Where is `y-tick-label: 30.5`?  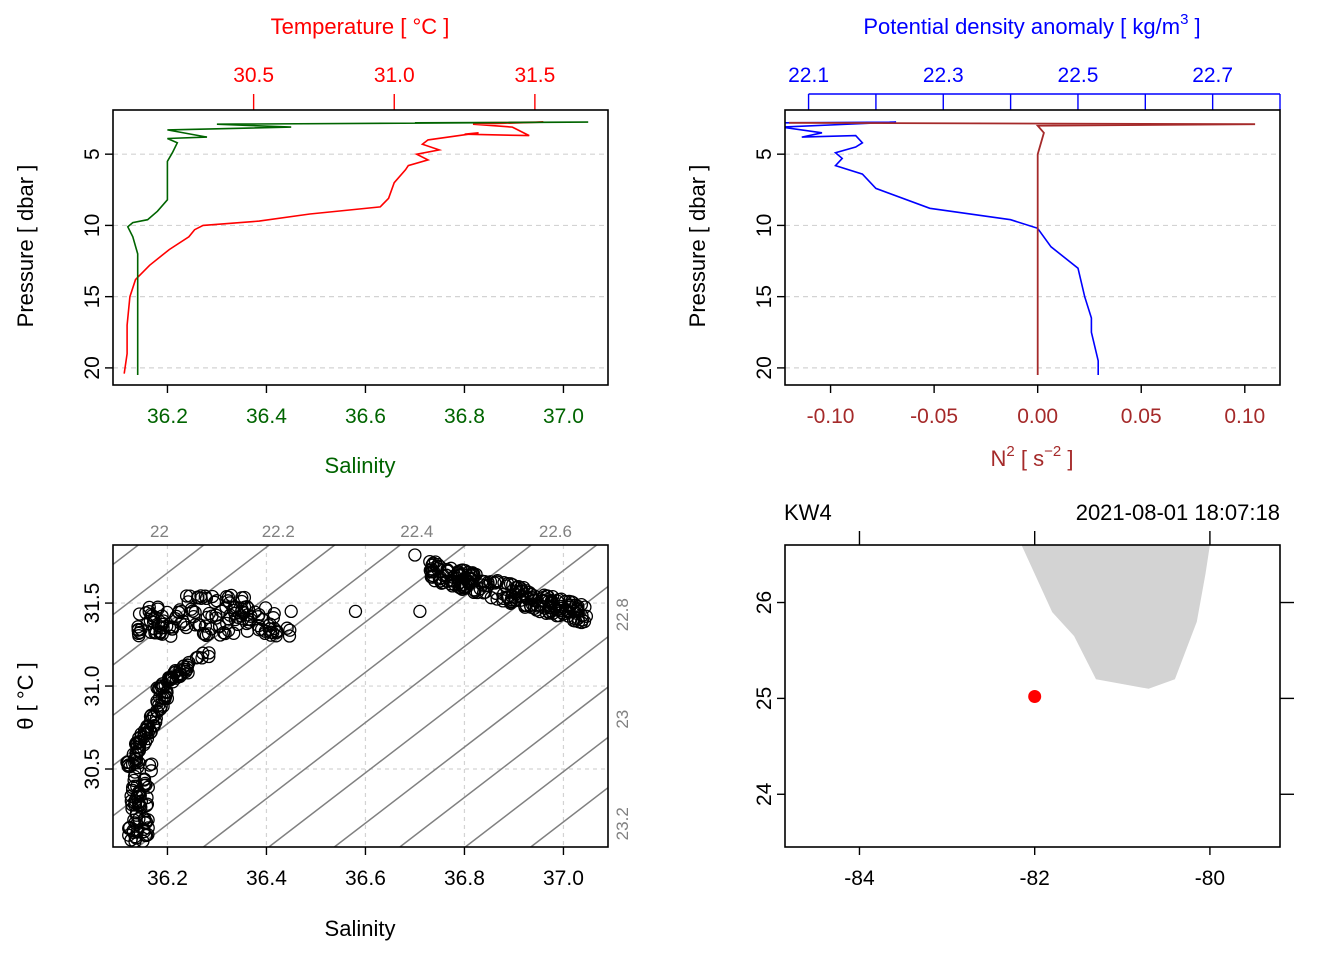
y-tick-label: 30.5 is located at coordinates (92, 769).